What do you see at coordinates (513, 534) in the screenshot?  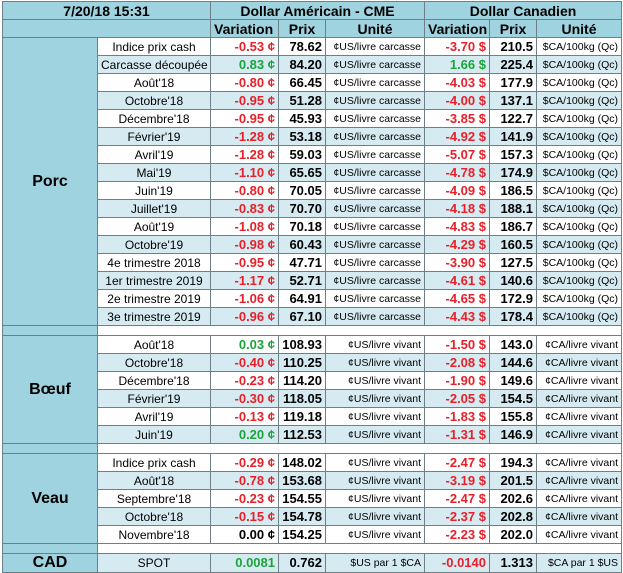 I see `cad-prix: 202.0` at bounding box center [513, 534].